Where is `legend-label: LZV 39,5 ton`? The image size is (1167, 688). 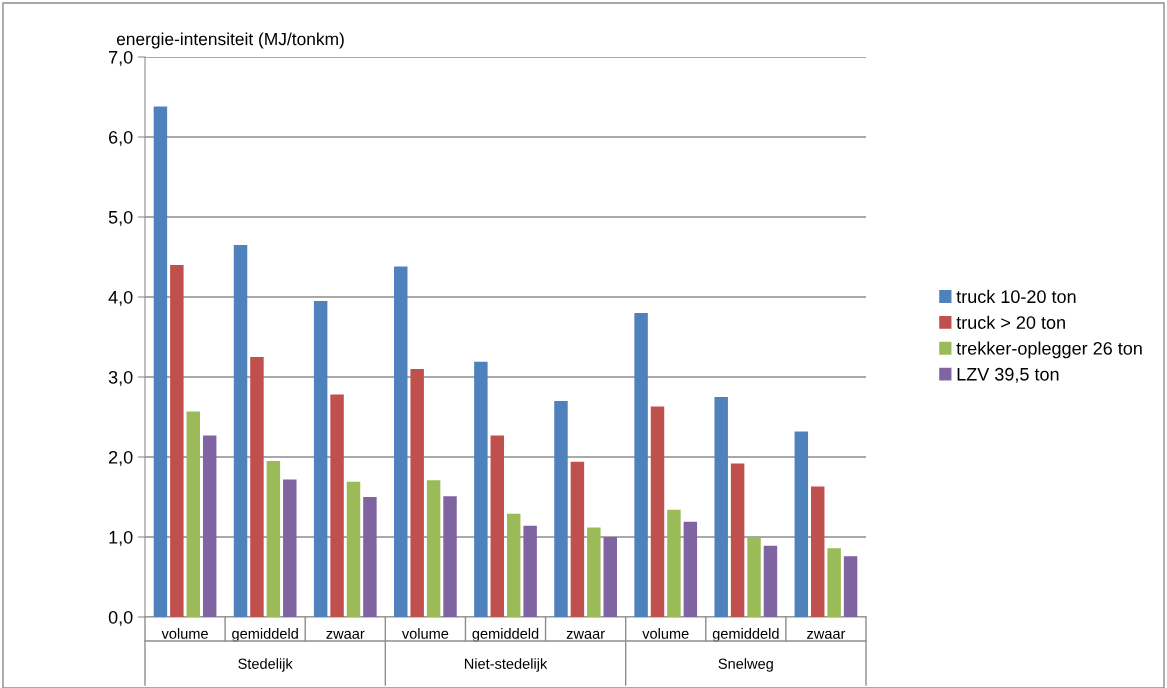
legend-label: LZV 39,5 ton is located at coordinates (1008, 375).